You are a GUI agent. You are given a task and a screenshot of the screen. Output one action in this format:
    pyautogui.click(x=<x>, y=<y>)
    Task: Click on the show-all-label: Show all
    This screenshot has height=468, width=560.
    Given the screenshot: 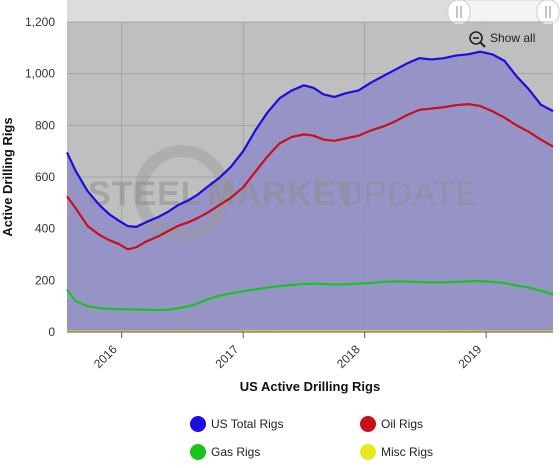 What is the action you would take?
    pyautogui.click(x=512, y=38)
    